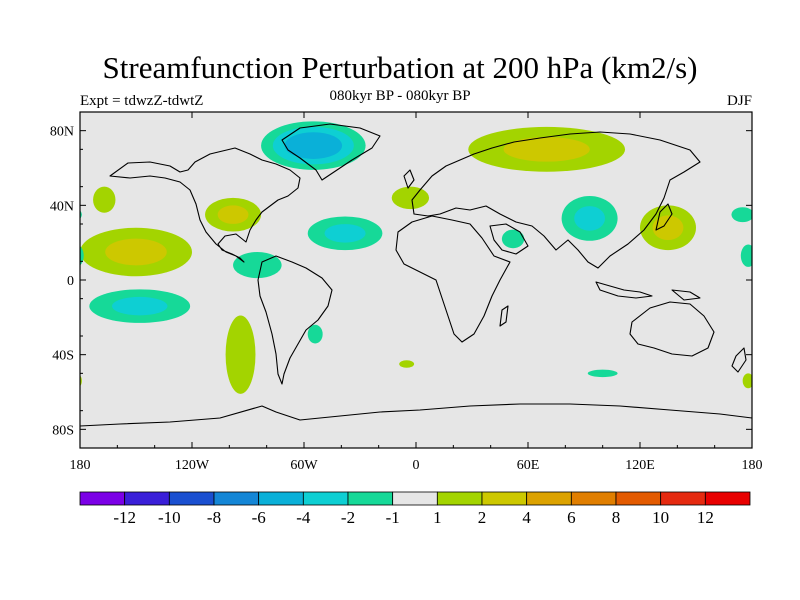  What do you see at coordinates (739, 360) in the screenshot?
I see `coastline-new-zealand` at bounding box center [739, 360].